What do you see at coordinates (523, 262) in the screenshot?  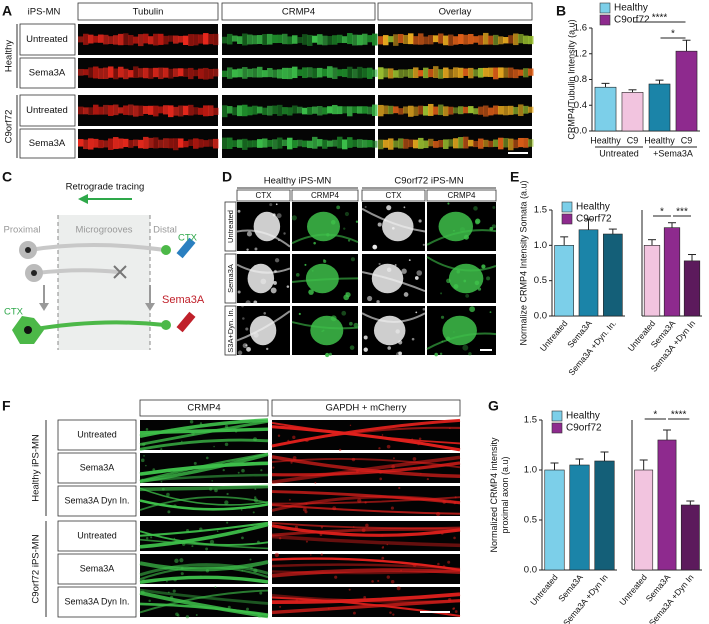 I see `y-axis-label: Normalize CRMP4 Intensity Somata (a.u)` at bounding box center [523, 262].